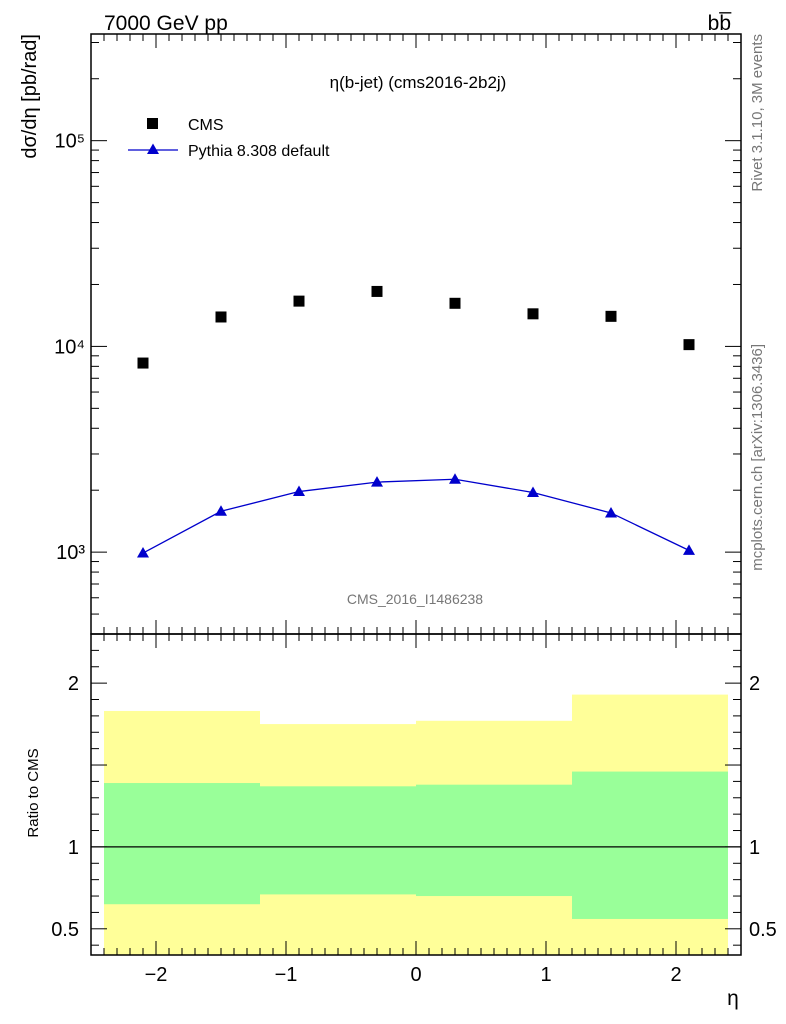  What do you see at coordinates (229, 138) in the screenshot?
I see `legend: CMS Pythia 8.308 default` at bounding box center [229, 138].